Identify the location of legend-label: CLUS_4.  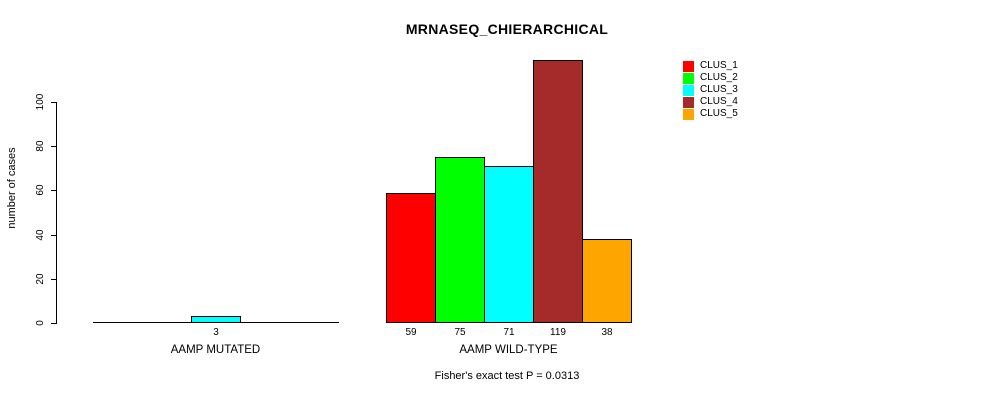
(719, 101).